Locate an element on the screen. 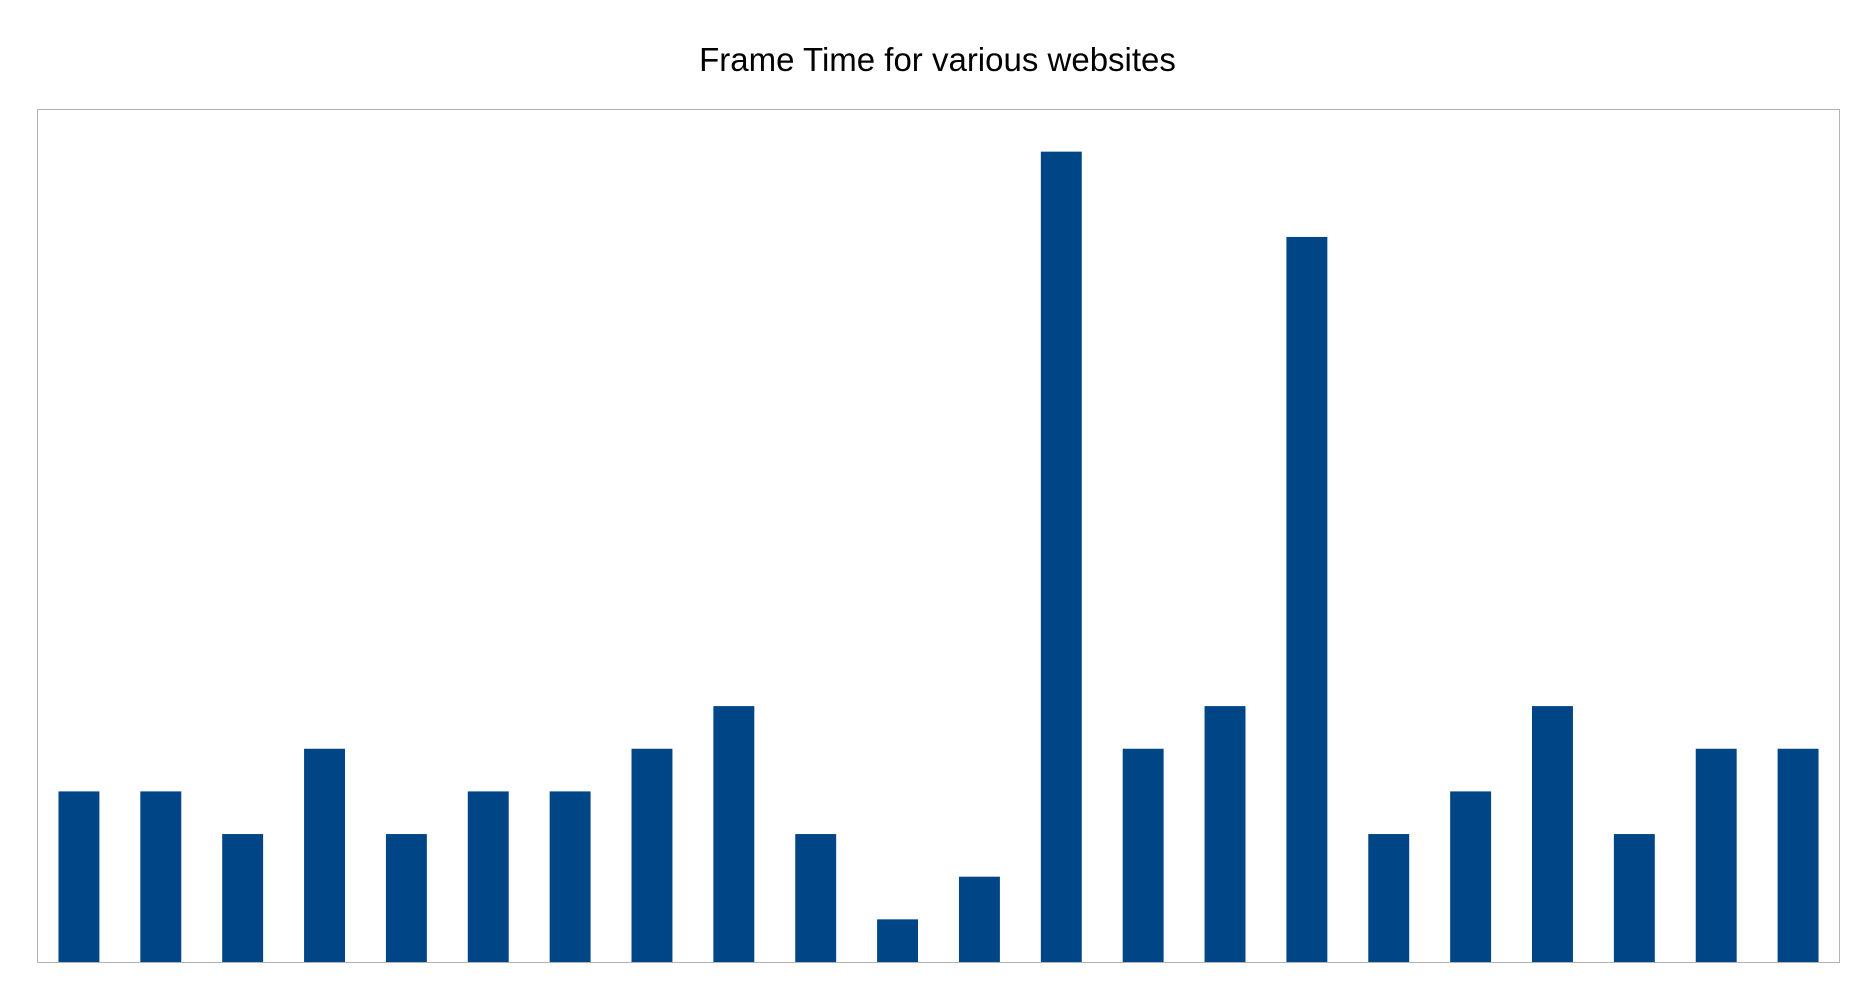 This screenshot has height=981, width=1875. chart-title: Frame Time for various websites is located at coordinates (937, 59).